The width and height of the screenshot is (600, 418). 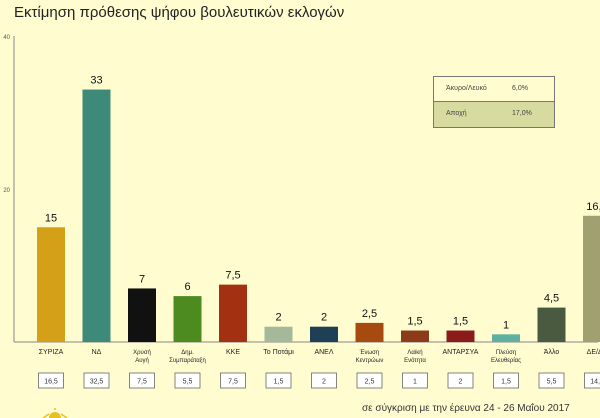 I want to click on category-label: Λαϊκή, so click(x=414, y=352).